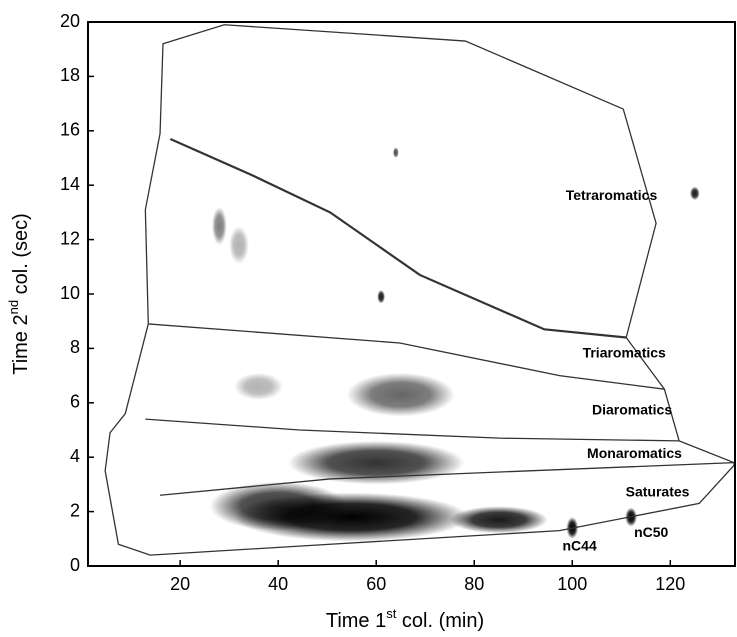  What do you see at coordinates (70, 184) in the screenshot?
I see `y-tick-label: 14` at bounding box center [70, 184].